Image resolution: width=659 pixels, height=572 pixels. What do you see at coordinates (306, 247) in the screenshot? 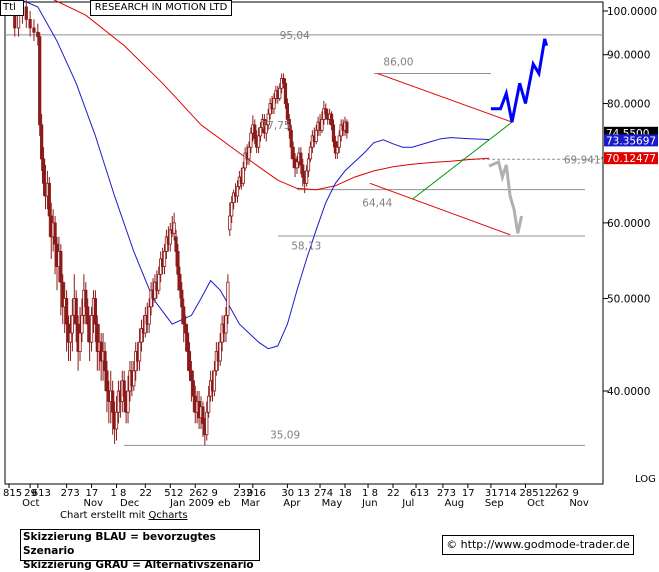
I see `price-annotation: 58,13` at bounding box center [306, 247].